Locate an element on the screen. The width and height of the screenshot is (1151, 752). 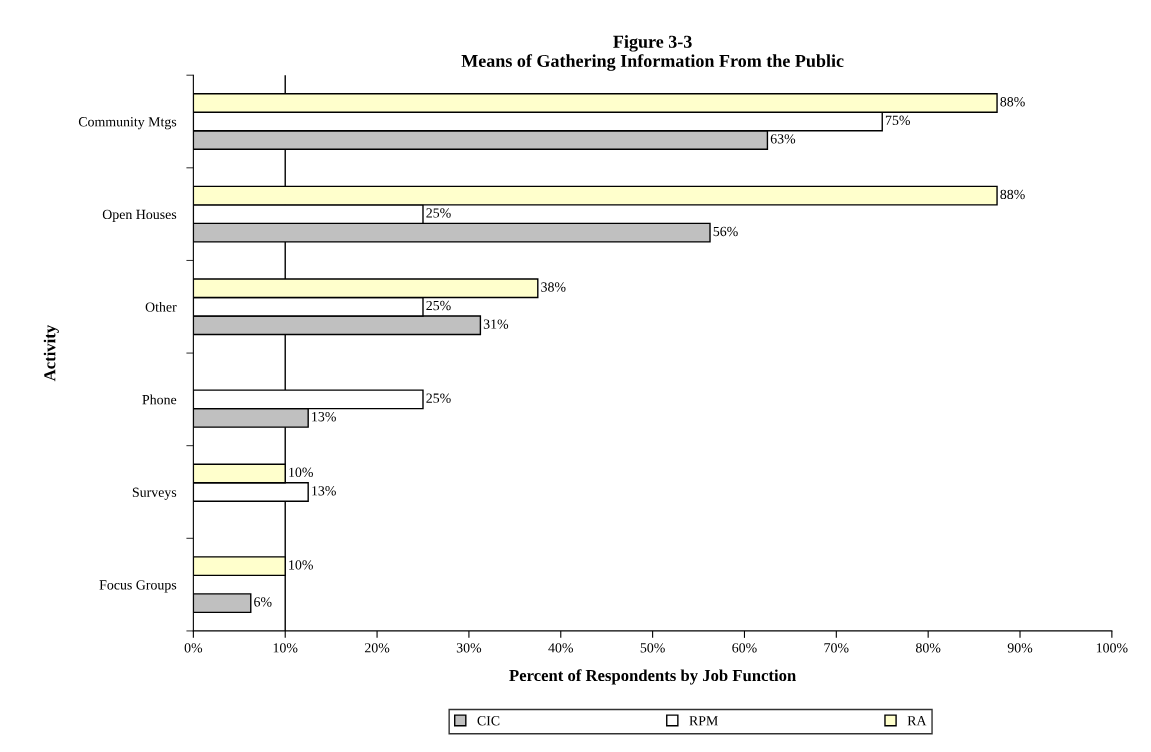
data-label: 63% is located at coordinates (783, 139).